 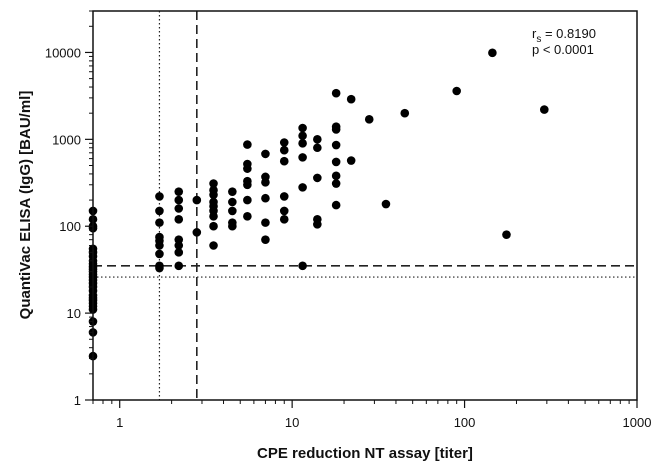 I want to click on x-tick-label: 1000, so click(x=637, y=422).